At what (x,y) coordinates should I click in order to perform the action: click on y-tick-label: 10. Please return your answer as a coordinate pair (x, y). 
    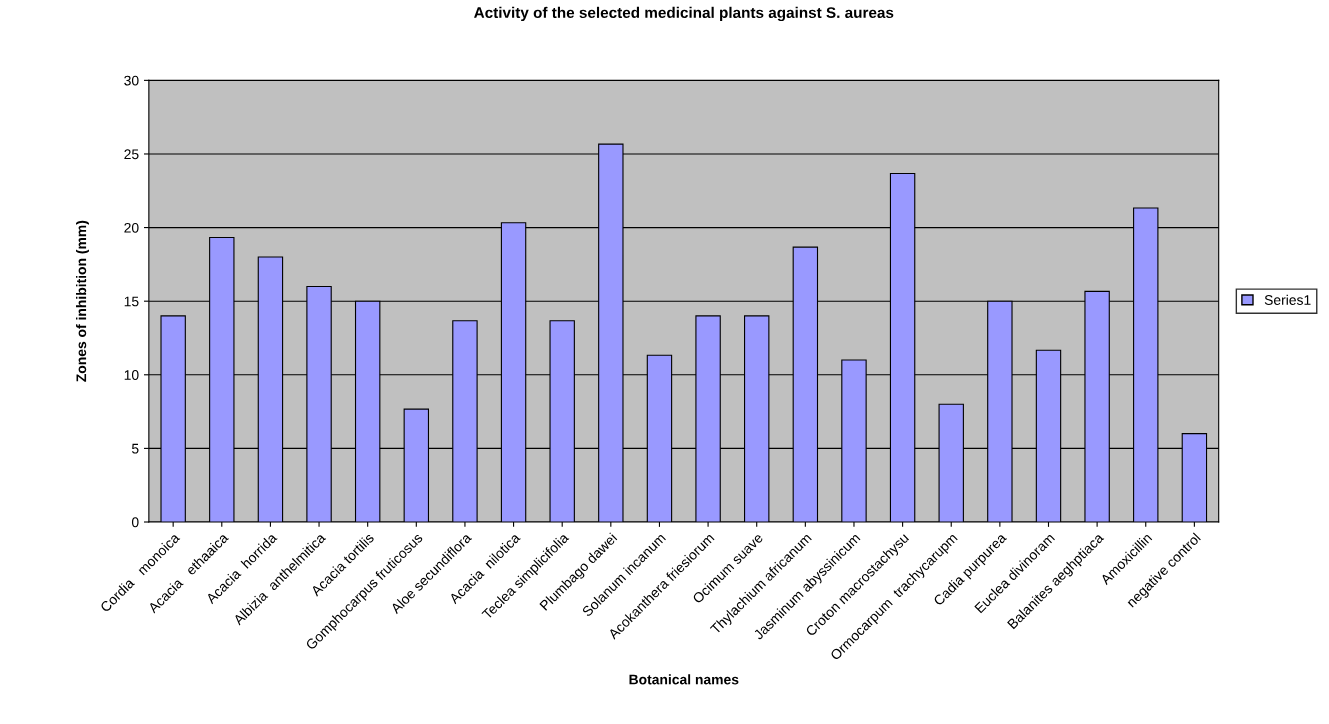
    Looking at the image, I should click on (131, 375).